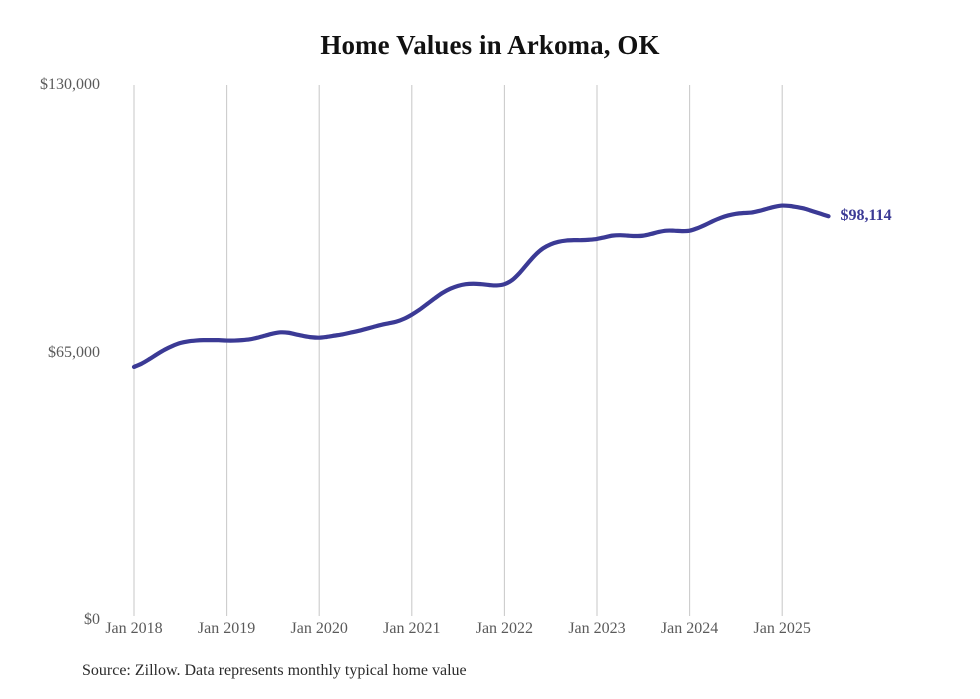  I want to click on y-axis-tick-130000: $130,000, so click(70, 84).